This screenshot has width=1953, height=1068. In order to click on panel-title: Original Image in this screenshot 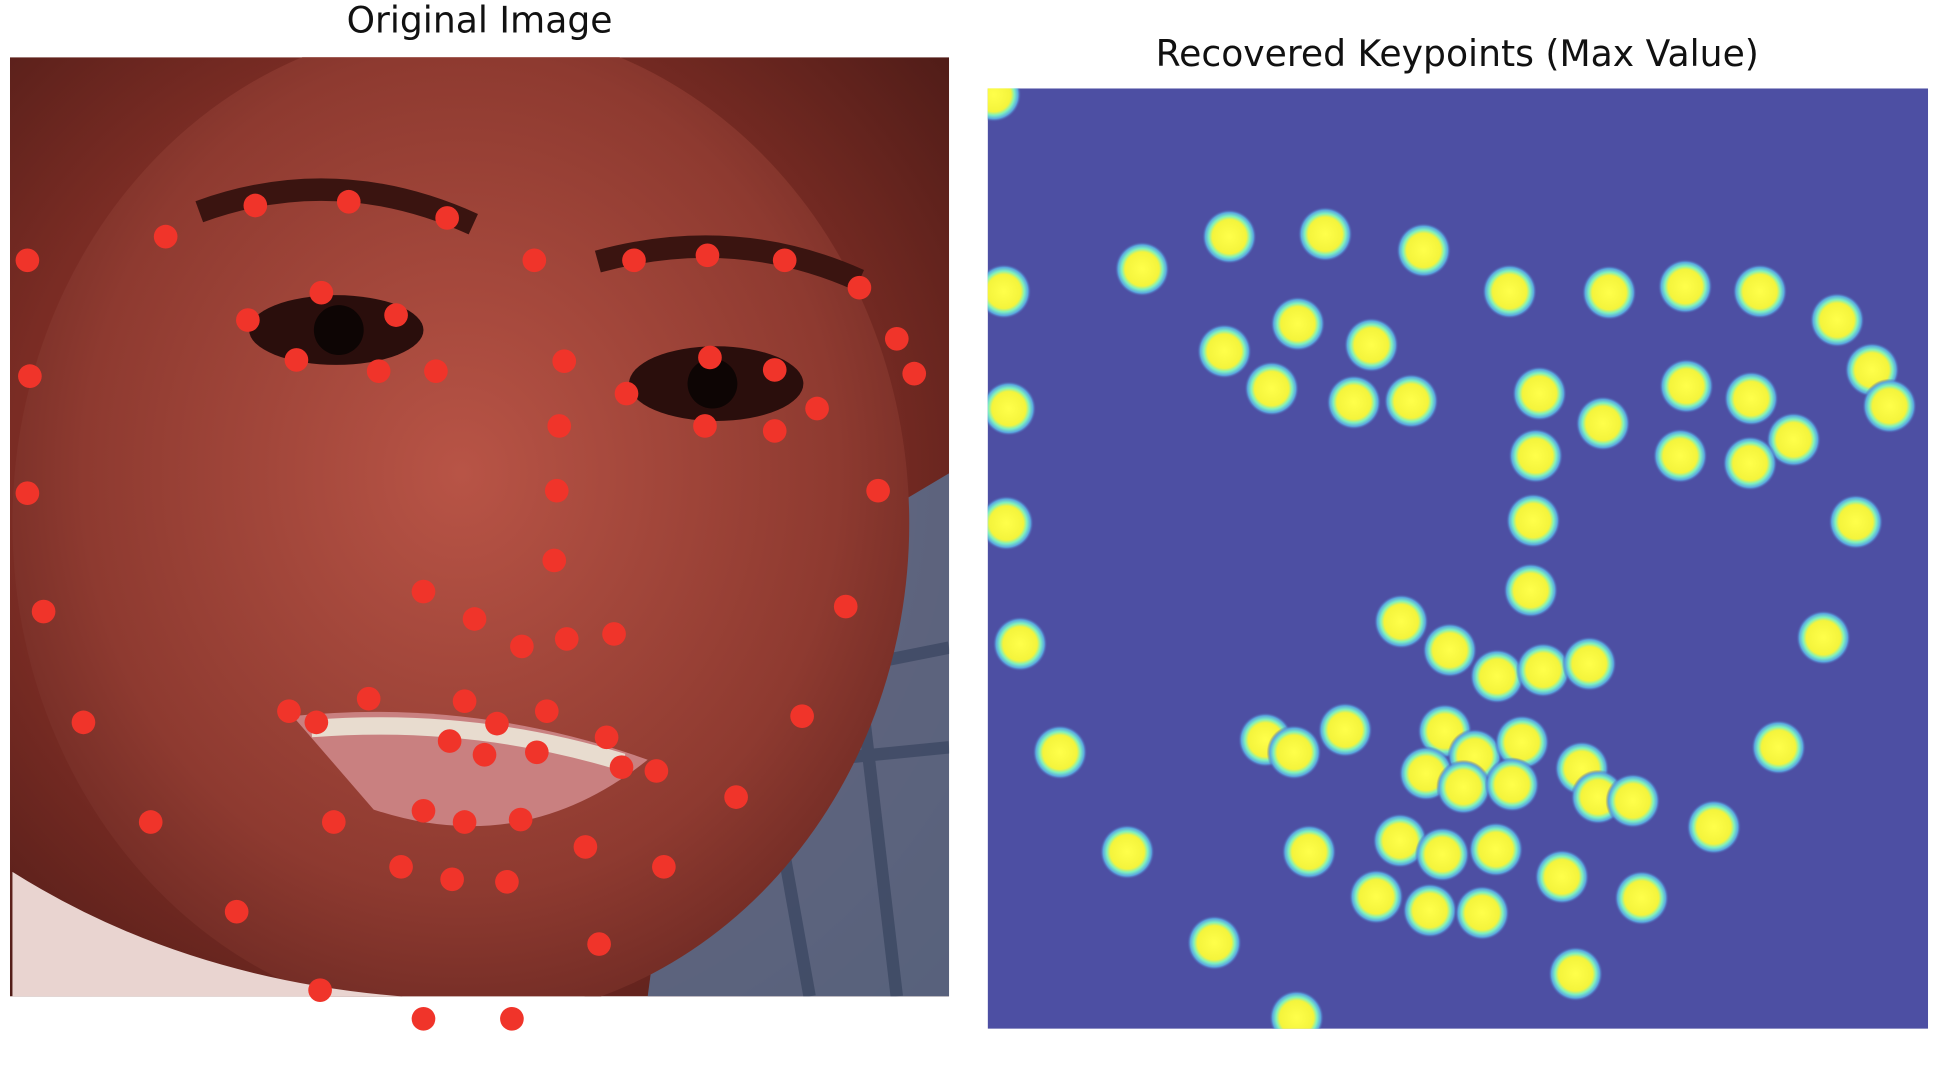, I will do `click(480, 20)`.